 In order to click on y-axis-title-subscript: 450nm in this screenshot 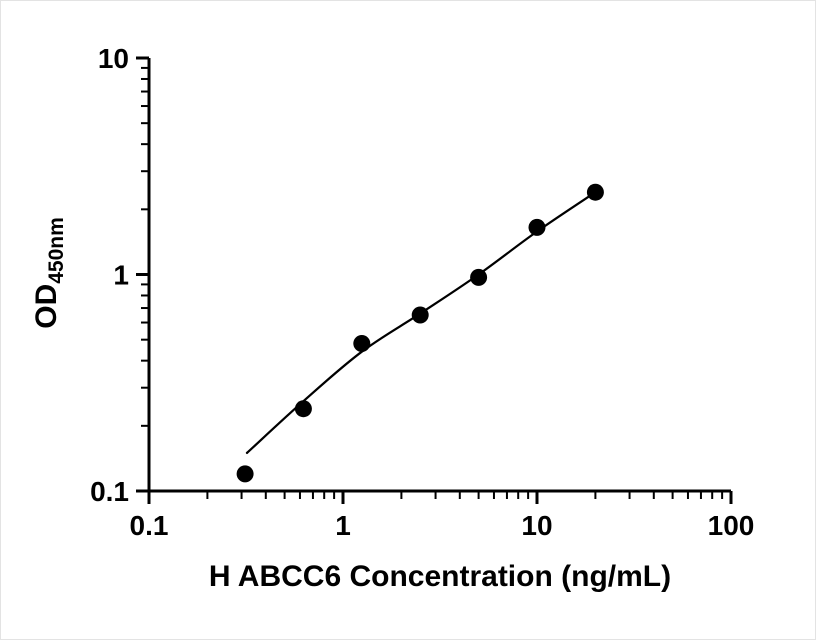, I will do `click(56, 250)`.